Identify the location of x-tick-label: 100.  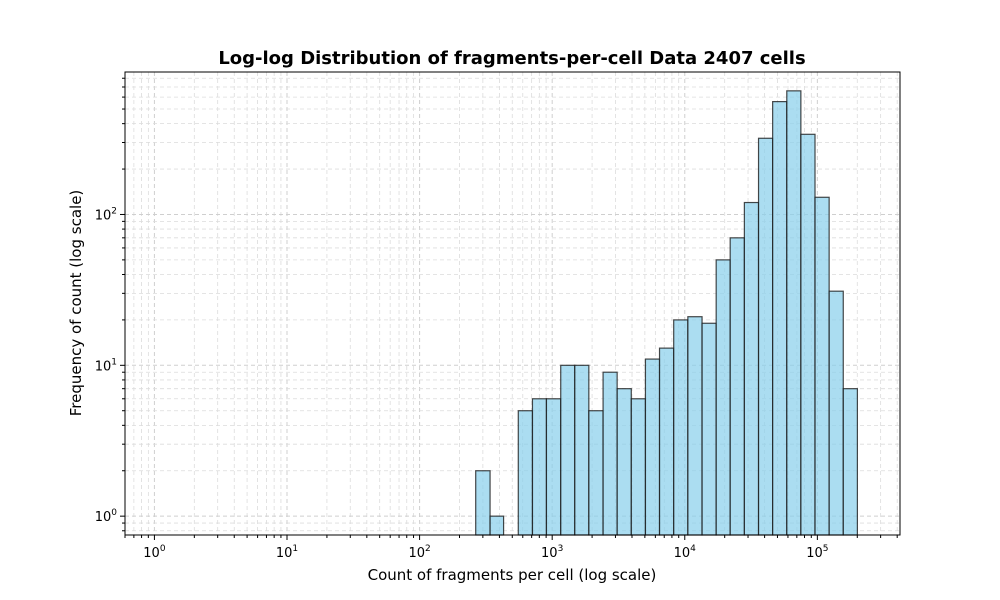
(154, 552).